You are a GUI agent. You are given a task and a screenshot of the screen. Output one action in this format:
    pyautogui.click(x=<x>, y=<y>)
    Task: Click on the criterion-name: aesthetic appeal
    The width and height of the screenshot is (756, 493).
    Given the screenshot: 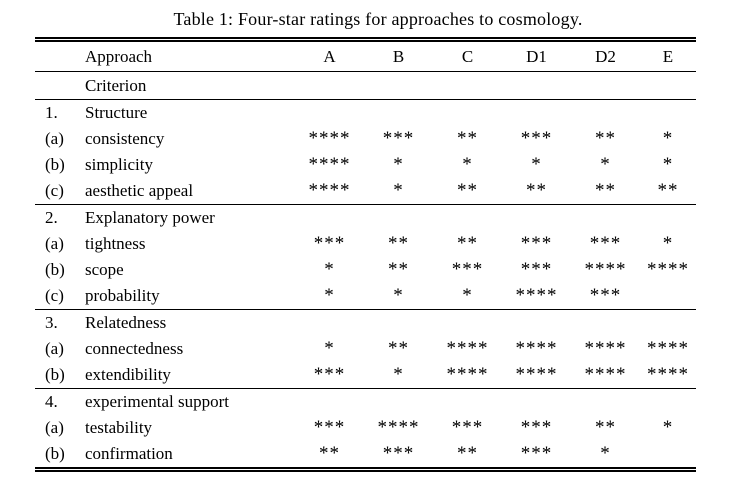 What is the action you would take?
    pyautogui.click(x=139, y=190)
    